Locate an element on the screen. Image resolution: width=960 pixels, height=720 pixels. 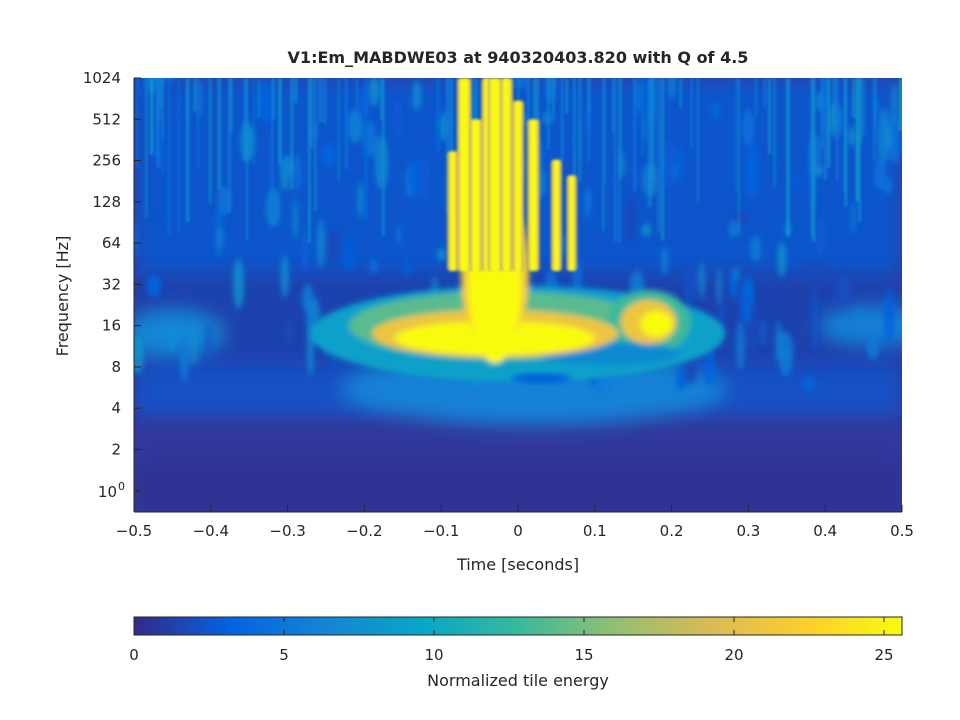
x-tick-label: −0.3 is located at coordinates (287, 531).